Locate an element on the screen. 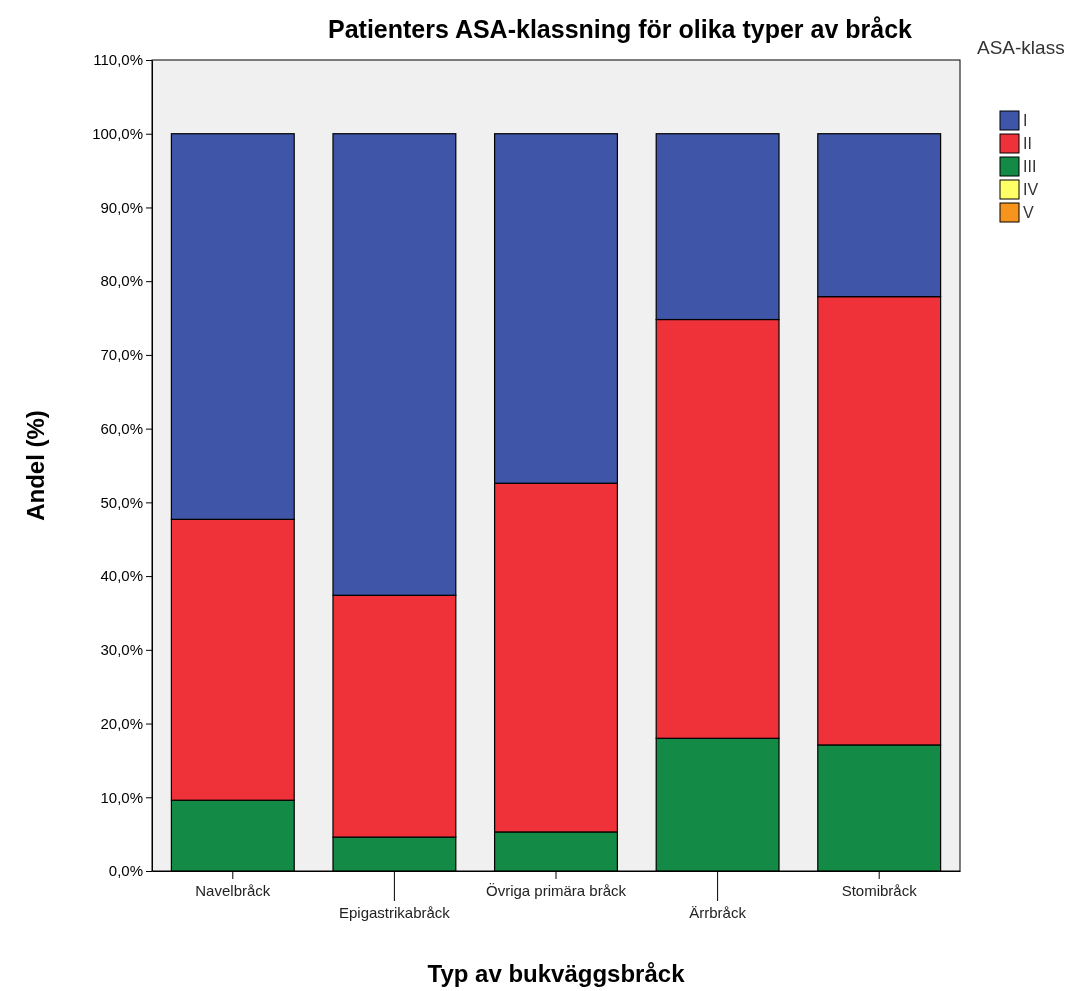 This screenshot has width=1090, height=991. x-tick-label: Övriga primära bråck is located at coordinates (556, 890).